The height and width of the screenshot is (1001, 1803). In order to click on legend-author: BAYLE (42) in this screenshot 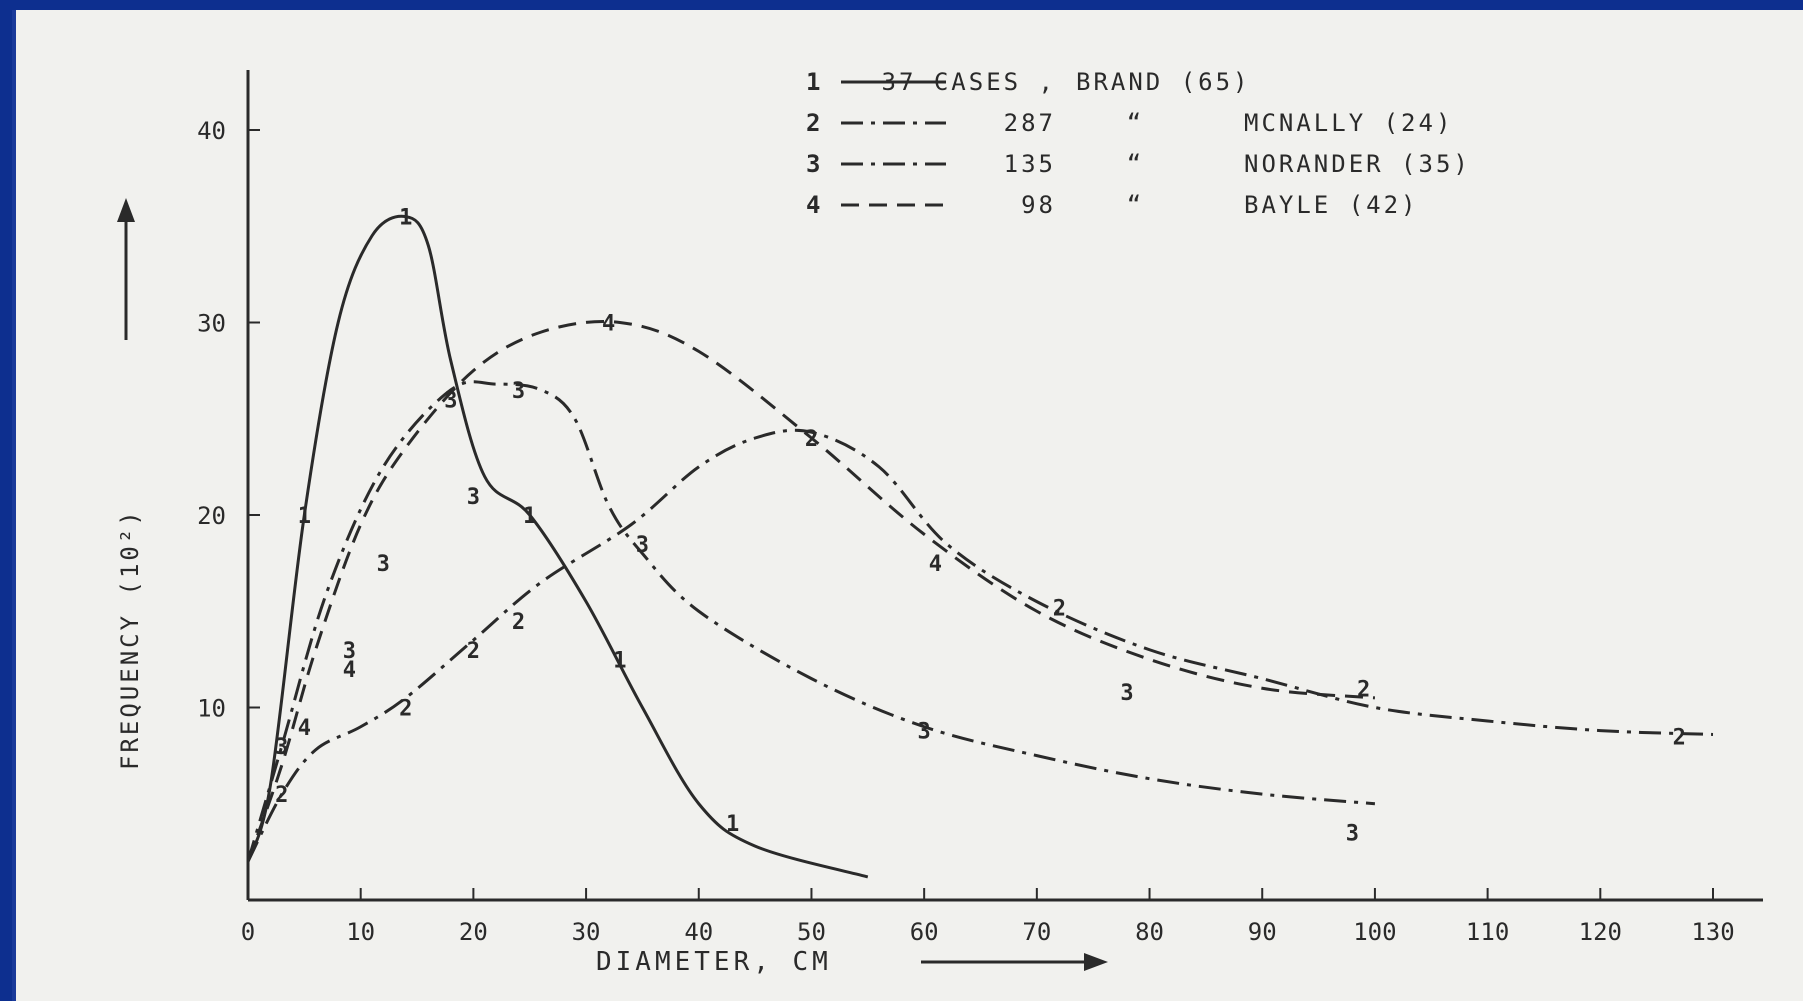, I will do `click(1331, 205)`.